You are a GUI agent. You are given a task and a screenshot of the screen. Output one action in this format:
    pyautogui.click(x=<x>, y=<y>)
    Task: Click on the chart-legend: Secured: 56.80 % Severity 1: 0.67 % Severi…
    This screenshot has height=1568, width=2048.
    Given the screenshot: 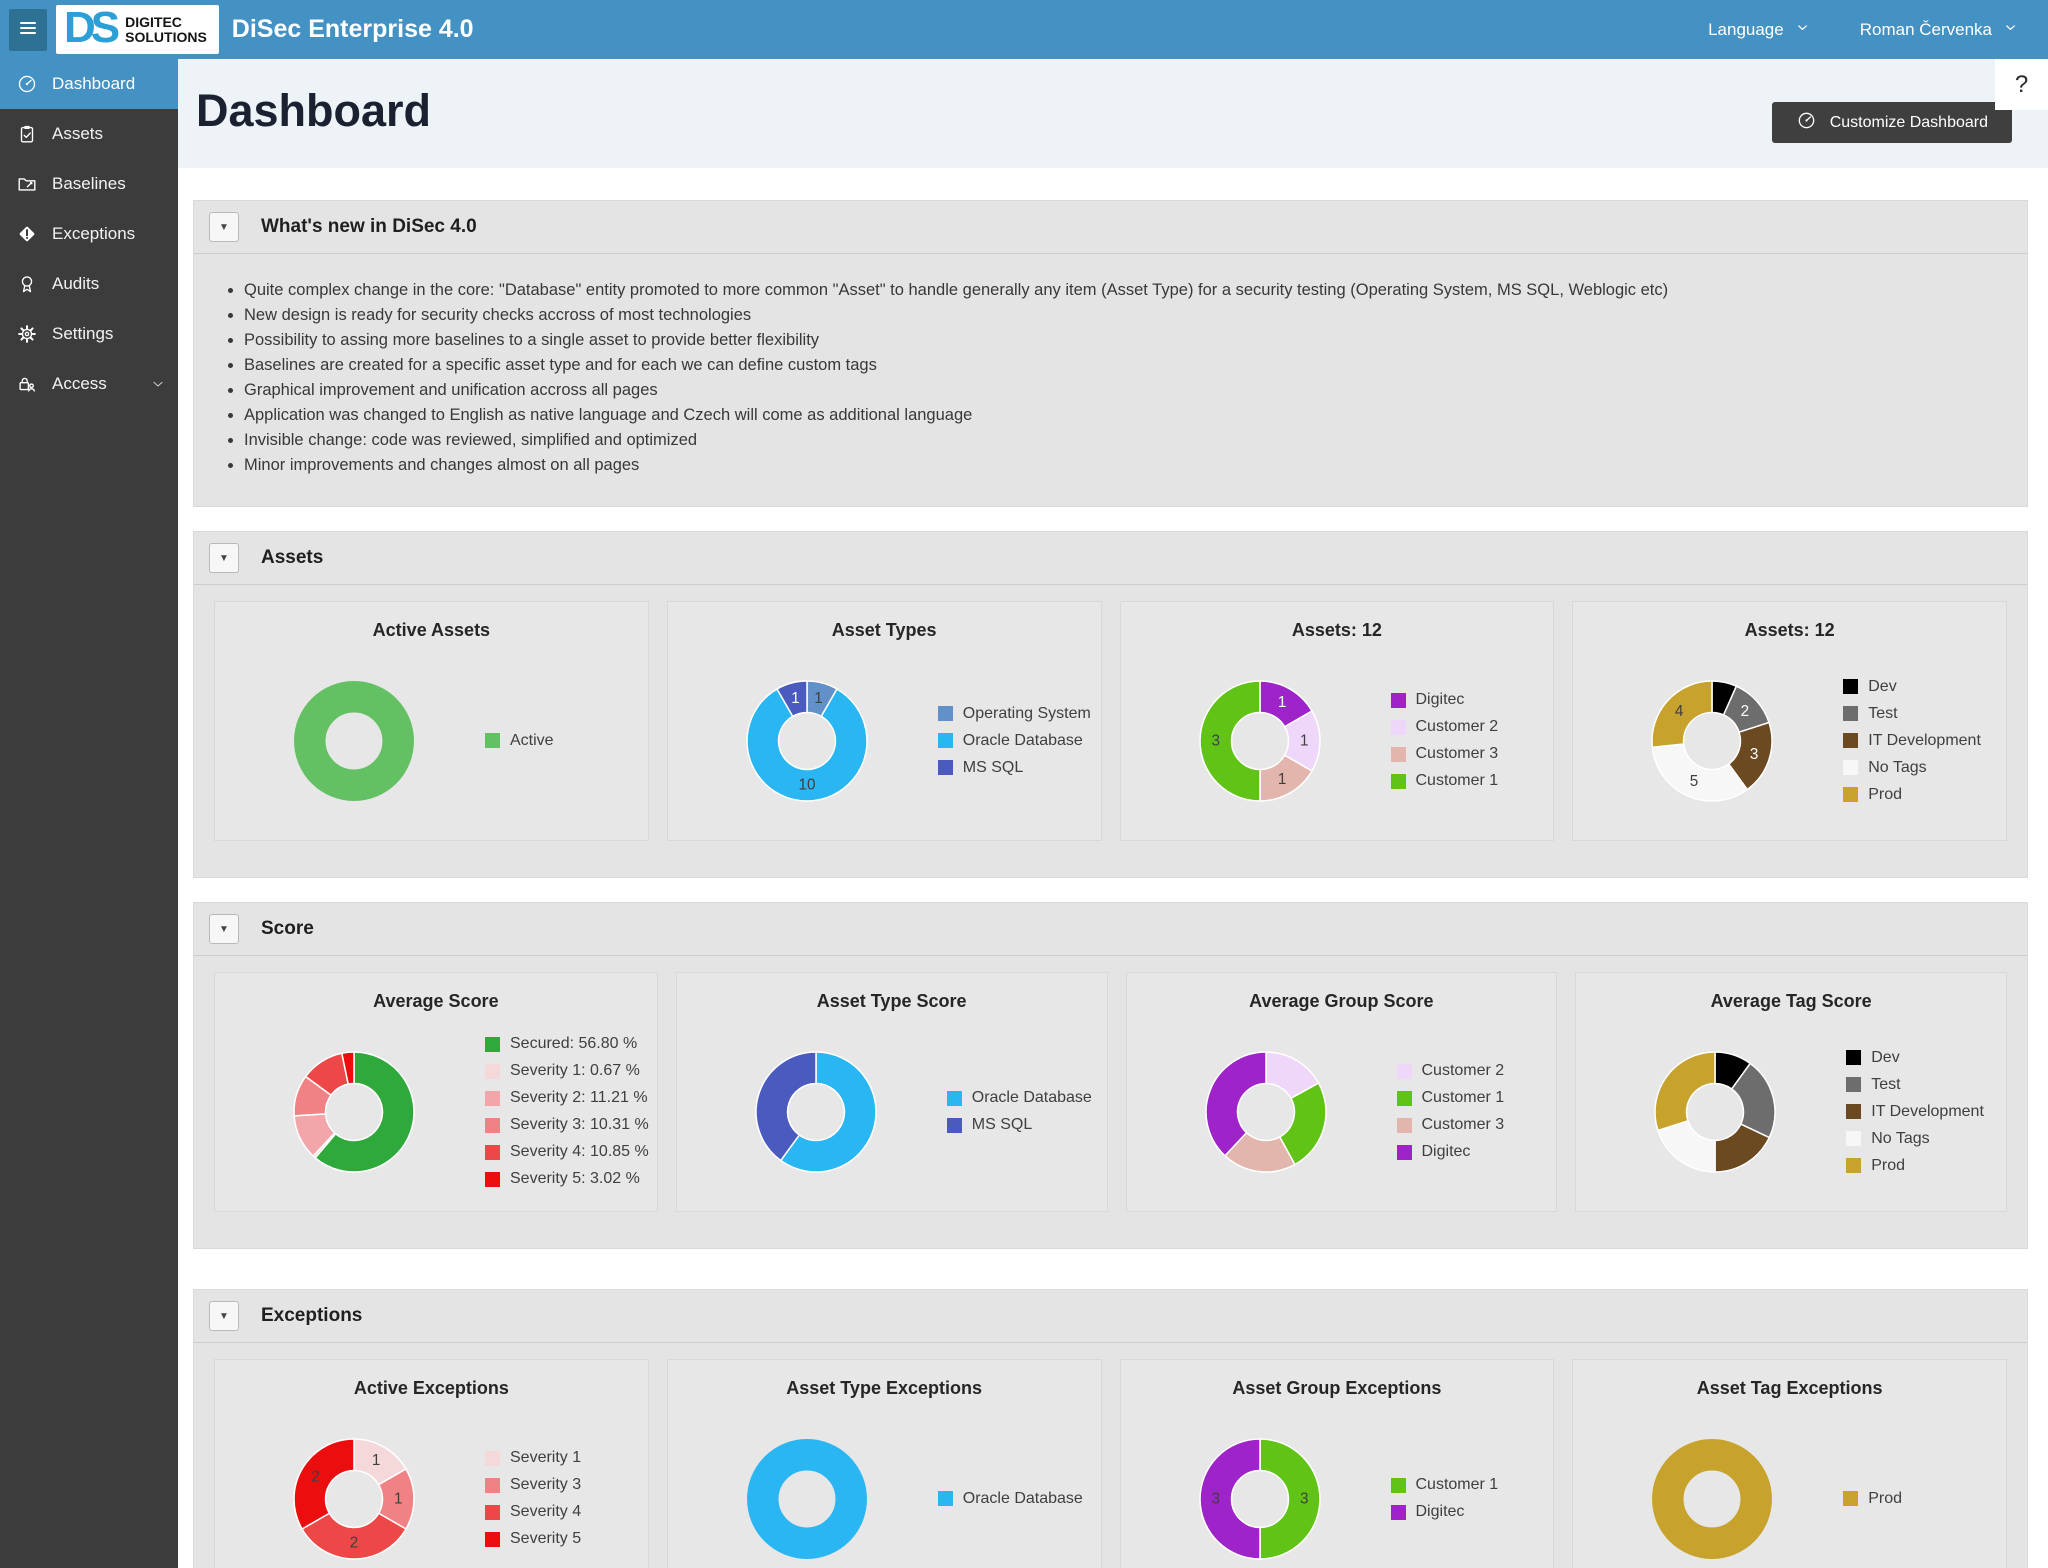 What is the action you would take?
    pyautogui.click(x=567, y=1111)
    